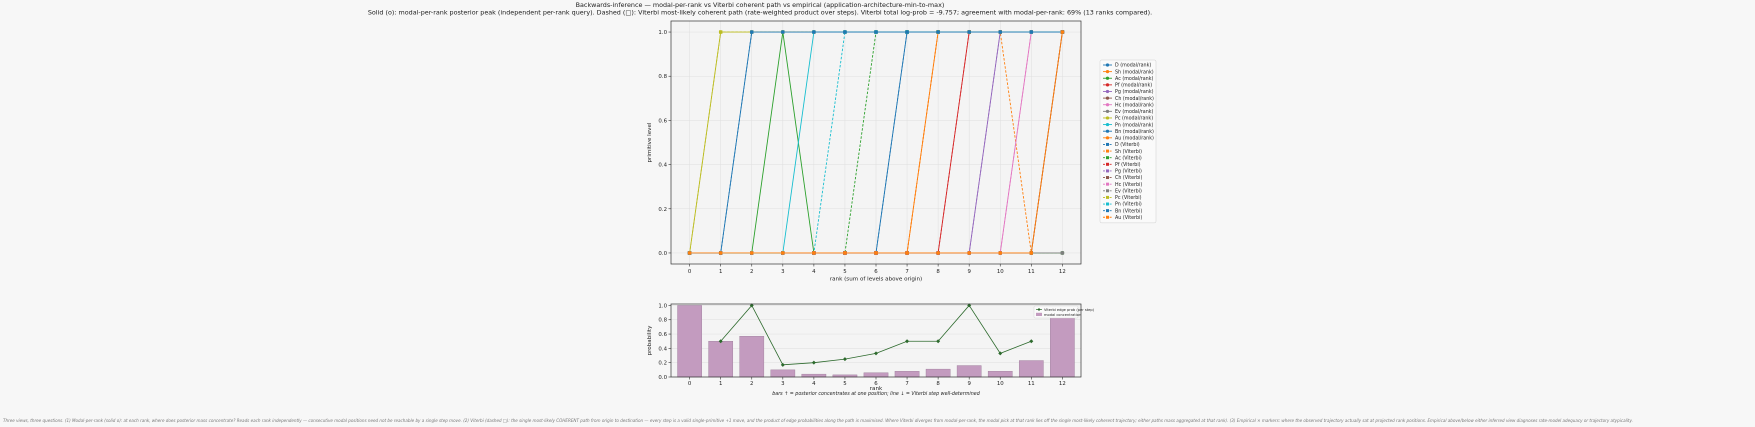 The image size is (1755, 427). I want to click on bottom-x-tick-label: 9, so click(969, 384).